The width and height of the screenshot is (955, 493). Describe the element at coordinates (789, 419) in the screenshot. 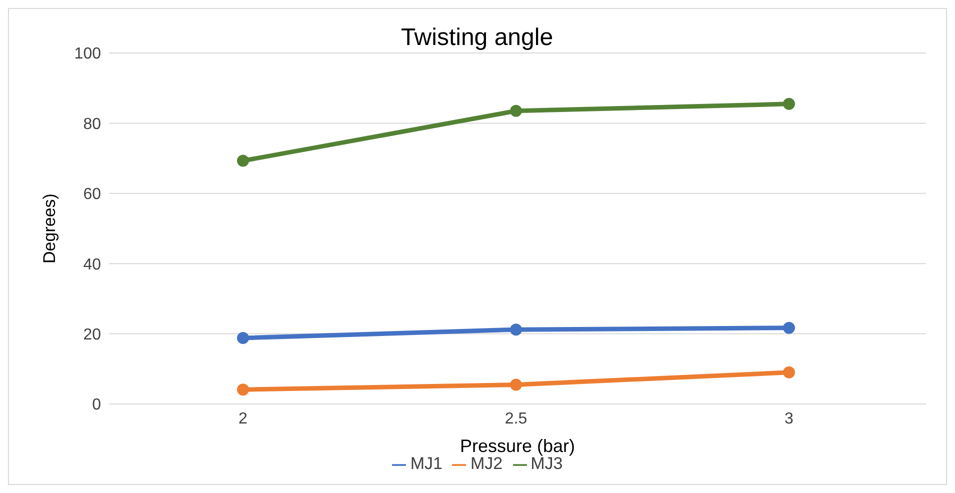

I see `x-tick-label: 3` at that location.